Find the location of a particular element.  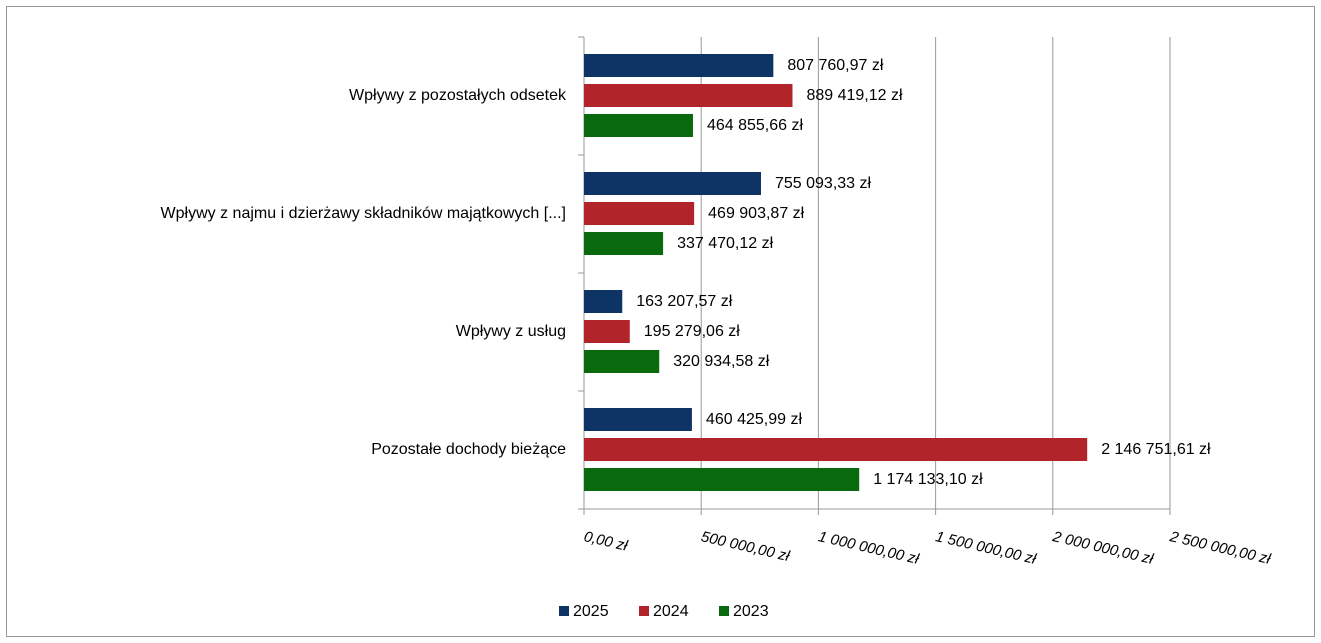

x-tick-label: 0,00 zł is located at coordinates (606, 541).